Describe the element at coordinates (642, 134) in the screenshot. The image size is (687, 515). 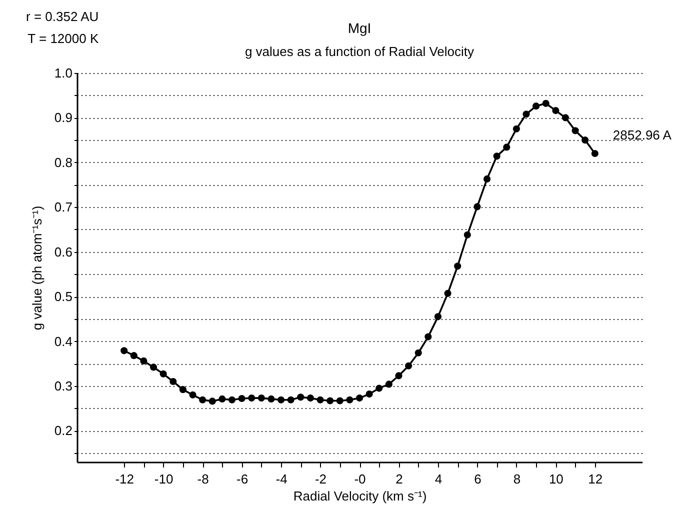
I see `series-label: 2852.96 A` at that location.